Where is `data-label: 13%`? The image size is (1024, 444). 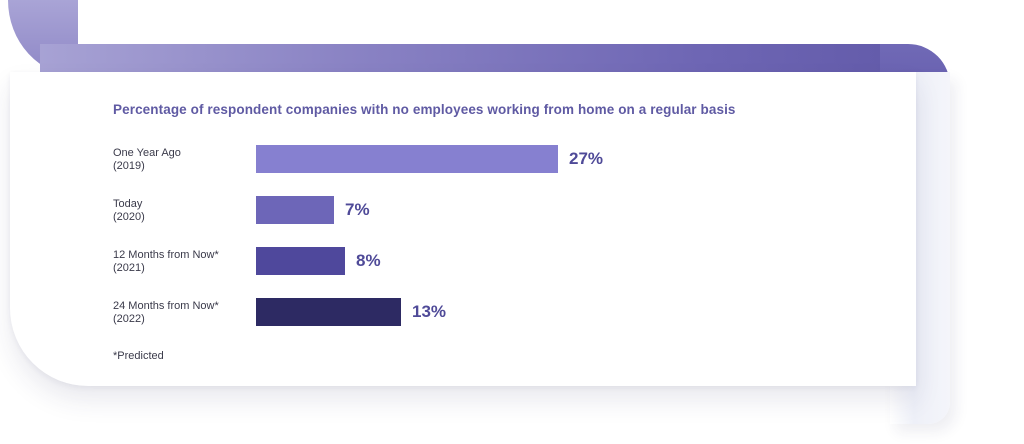
data-label: 13% is located at coordinates (429, 311).